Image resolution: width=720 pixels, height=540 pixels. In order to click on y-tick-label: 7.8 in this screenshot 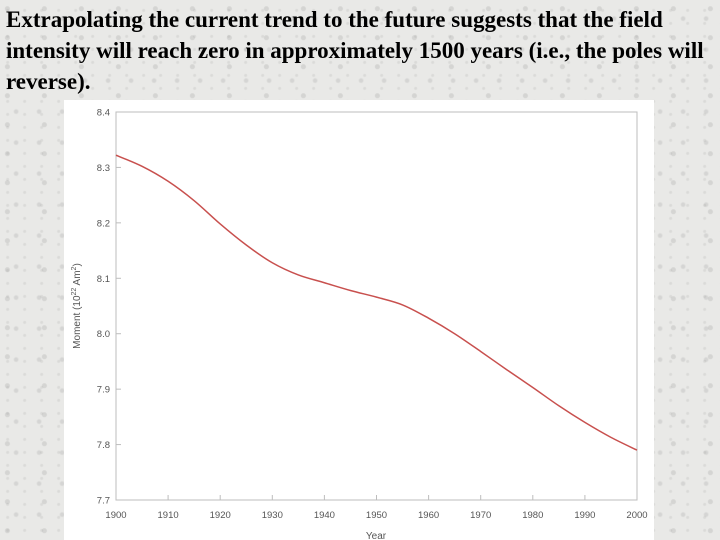, I will do `click(103, 445)`.